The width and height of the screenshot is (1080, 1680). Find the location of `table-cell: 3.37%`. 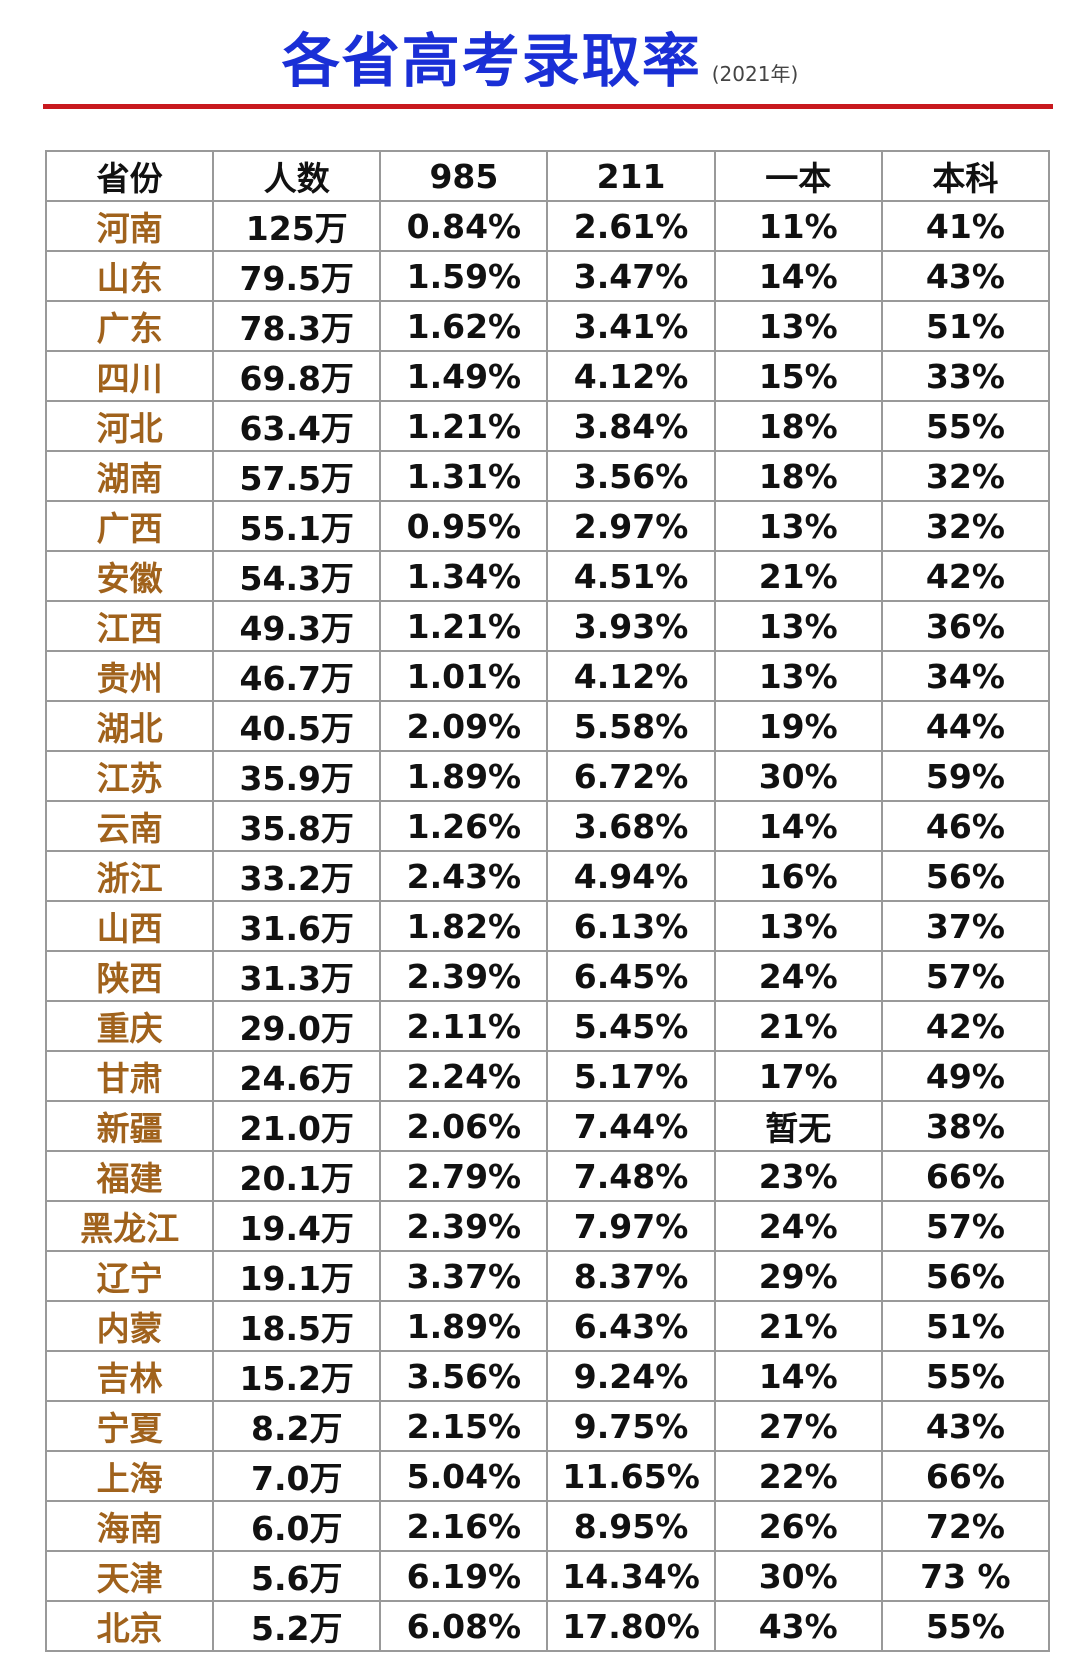

table-cell: 3.37% is located at coordinates (464, 1276).